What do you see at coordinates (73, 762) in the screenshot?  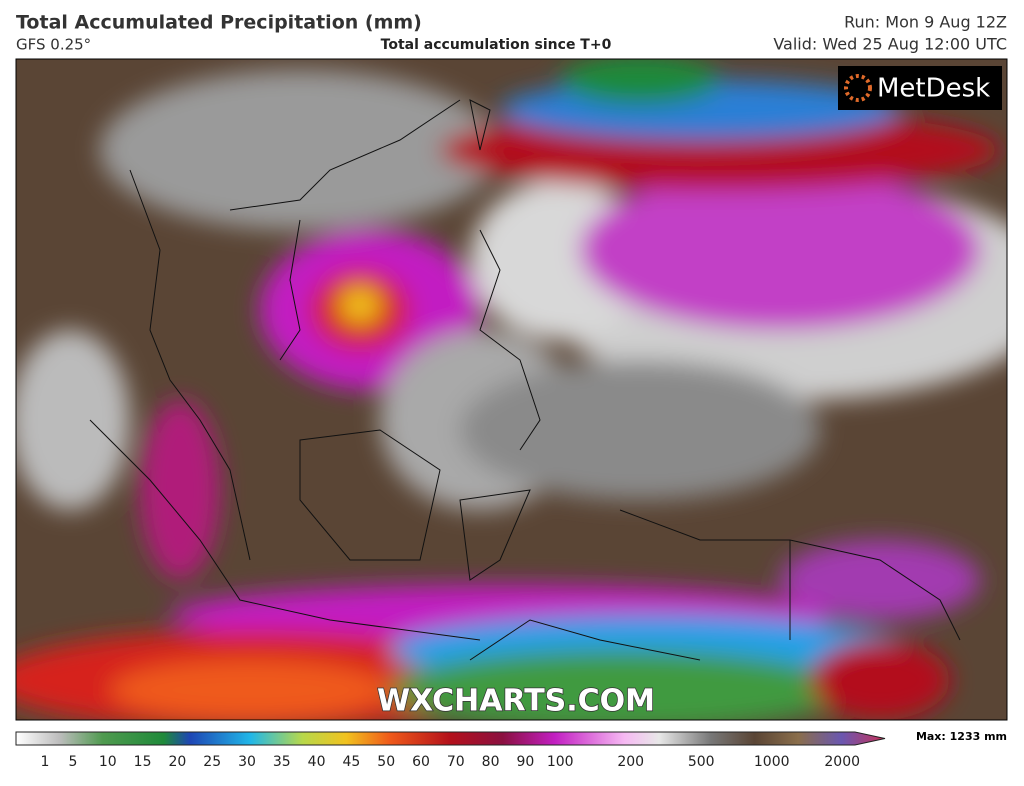 I see `colorbar-tick-label: 5` at bounding box center [73, 762].